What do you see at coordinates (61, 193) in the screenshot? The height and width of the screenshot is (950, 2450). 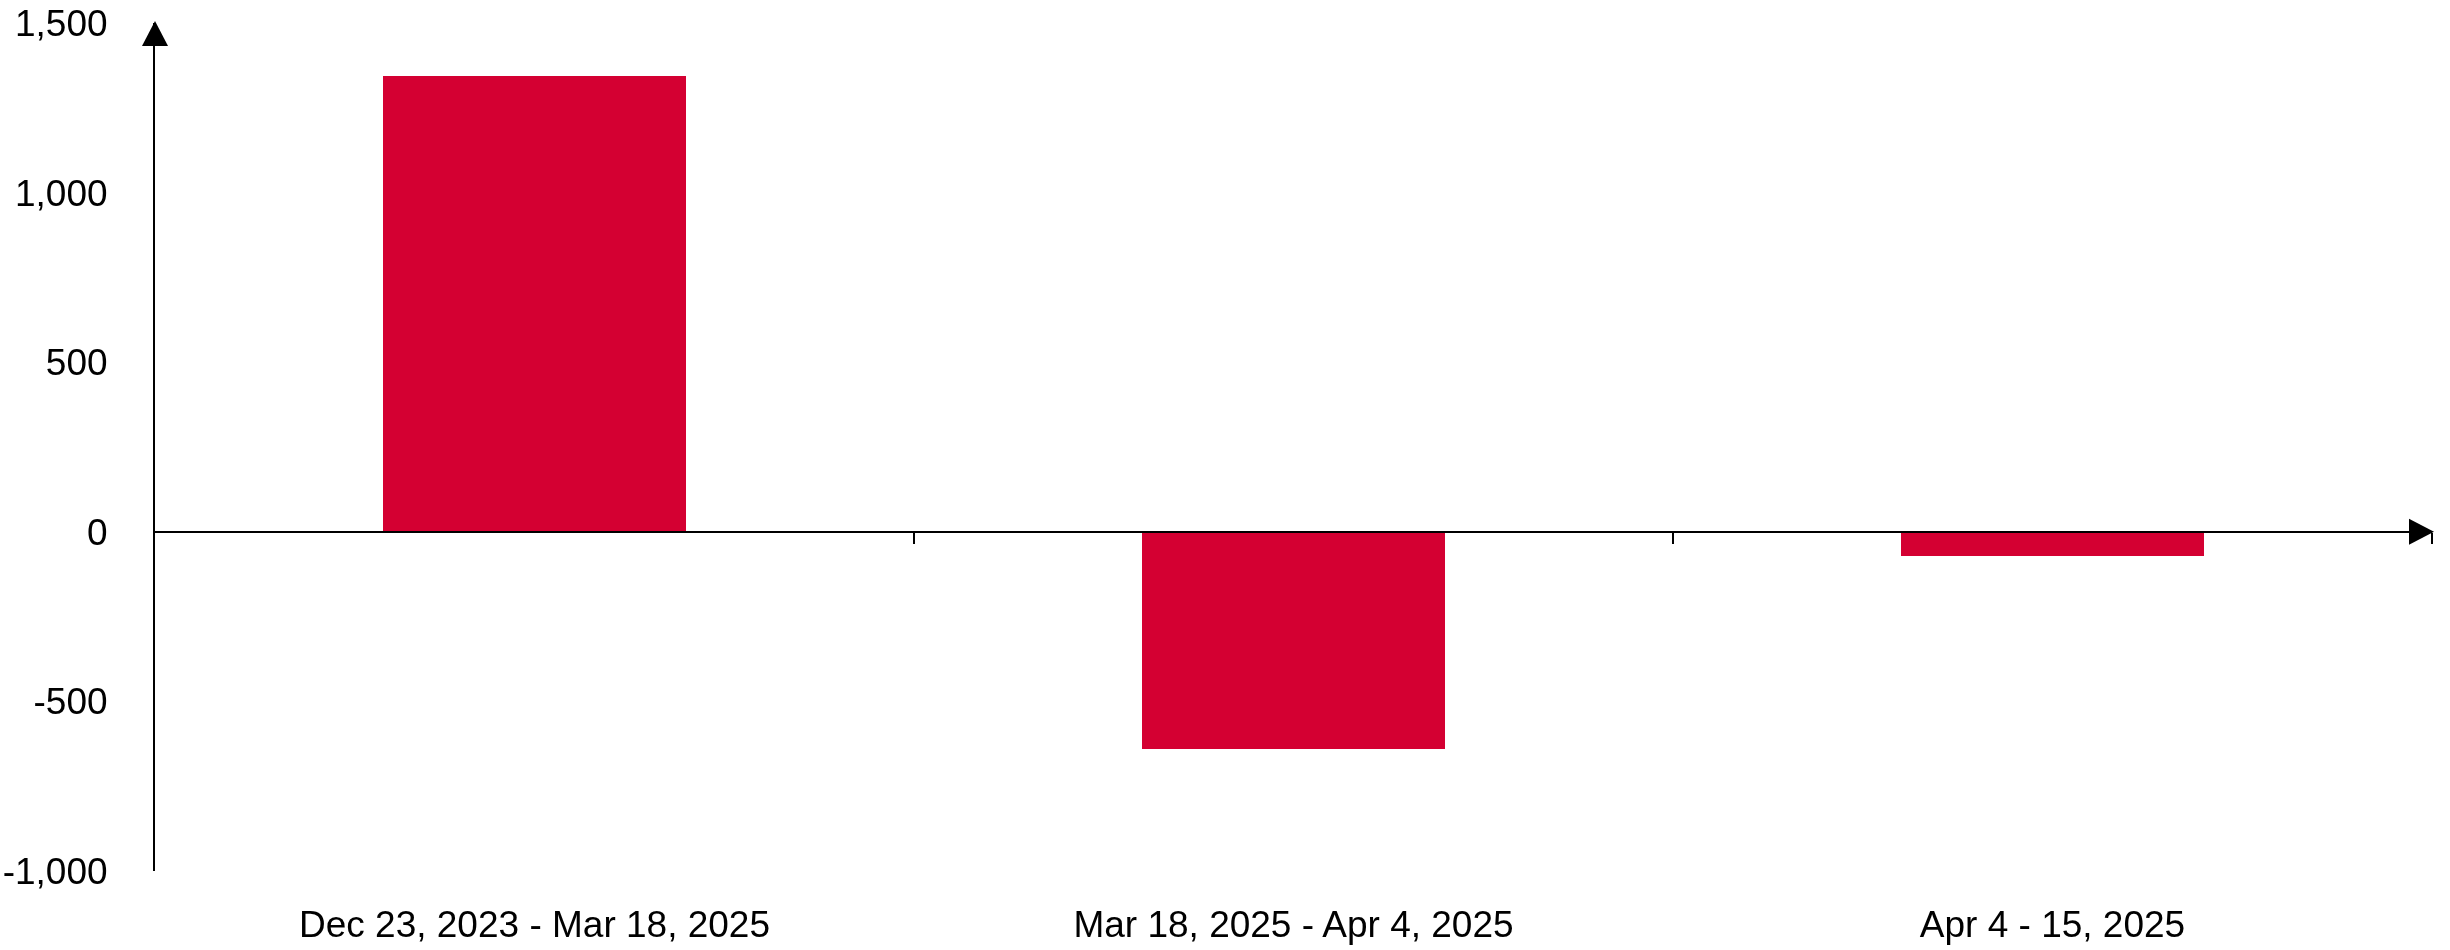 I see `y-tick-label: 1,000` at bounding box center [61, 193].